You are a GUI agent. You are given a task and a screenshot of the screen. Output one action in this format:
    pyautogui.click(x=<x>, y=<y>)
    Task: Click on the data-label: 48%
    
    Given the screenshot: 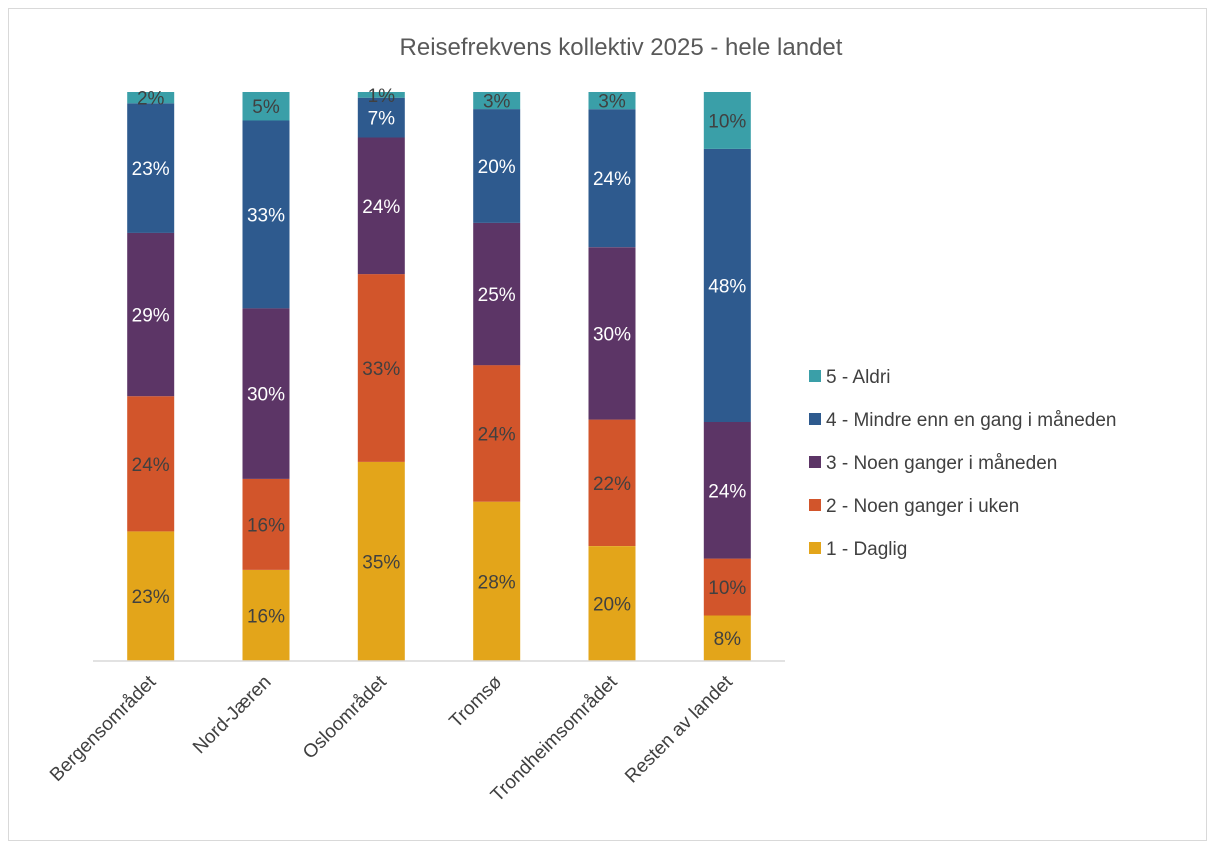 What is the action you would take?
    pyautogui.click(x=727, y=287)
    